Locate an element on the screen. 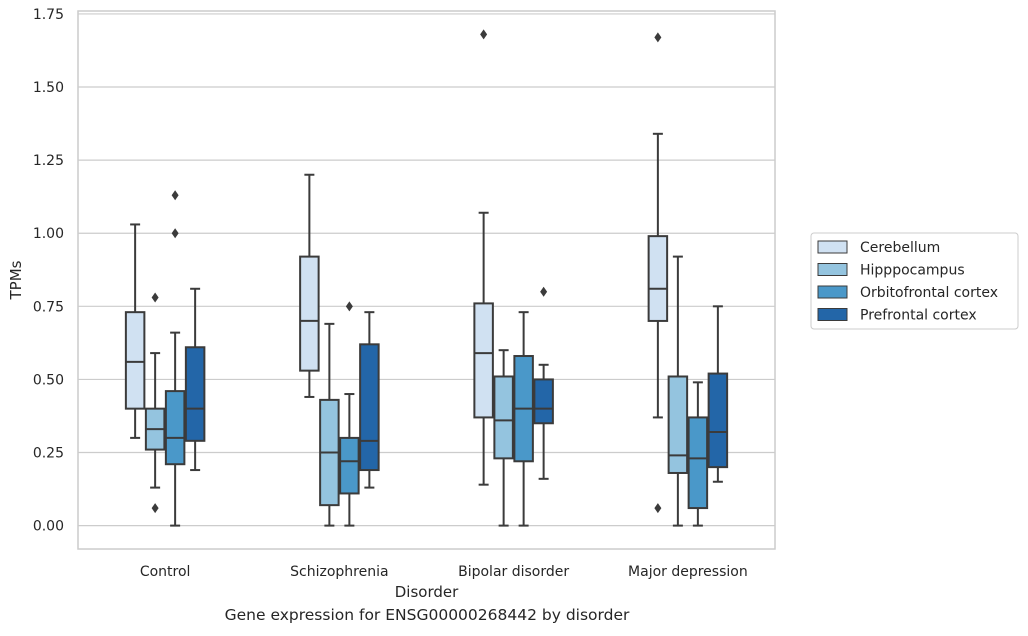 This screenshot has width=1028, height=636. y-tick-label: 1.50 is located at coordinates (48, 88).